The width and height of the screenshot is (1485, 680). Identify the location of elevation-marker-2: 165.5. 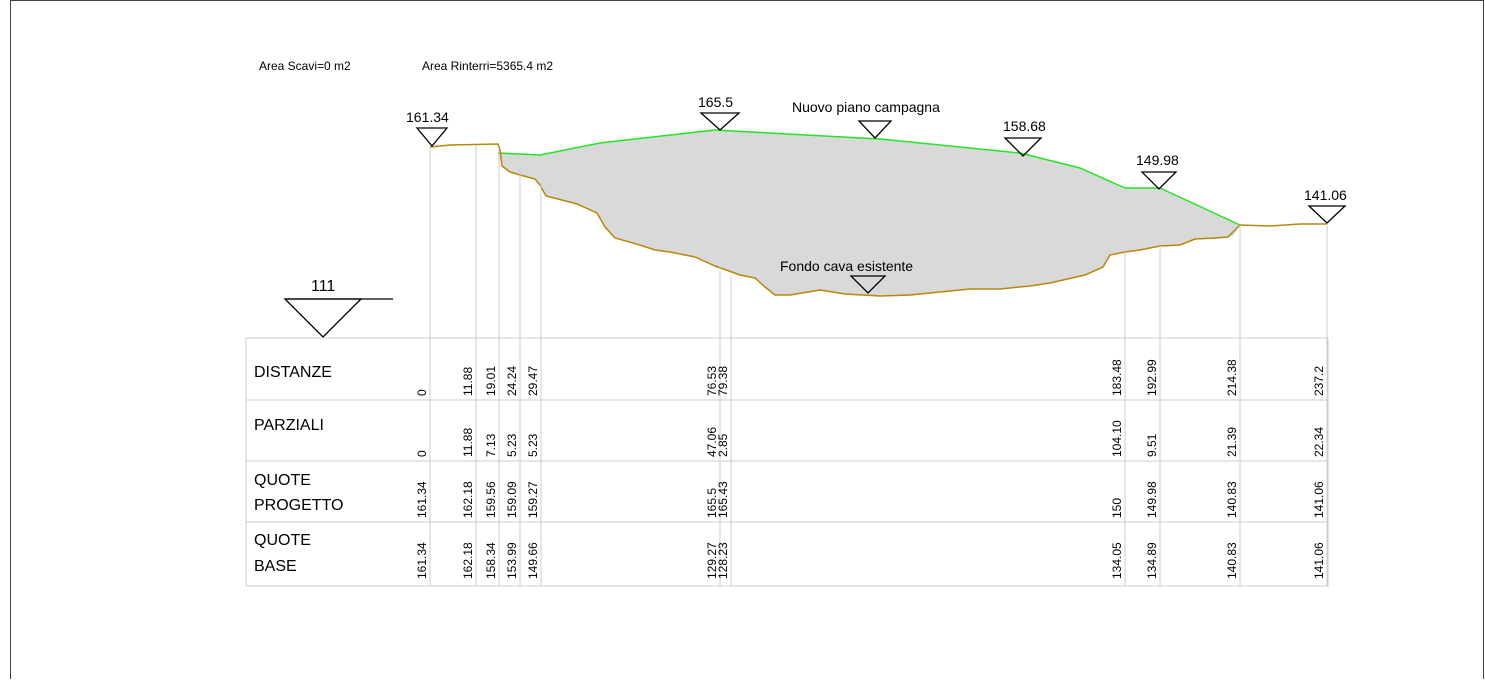
(719, 112).